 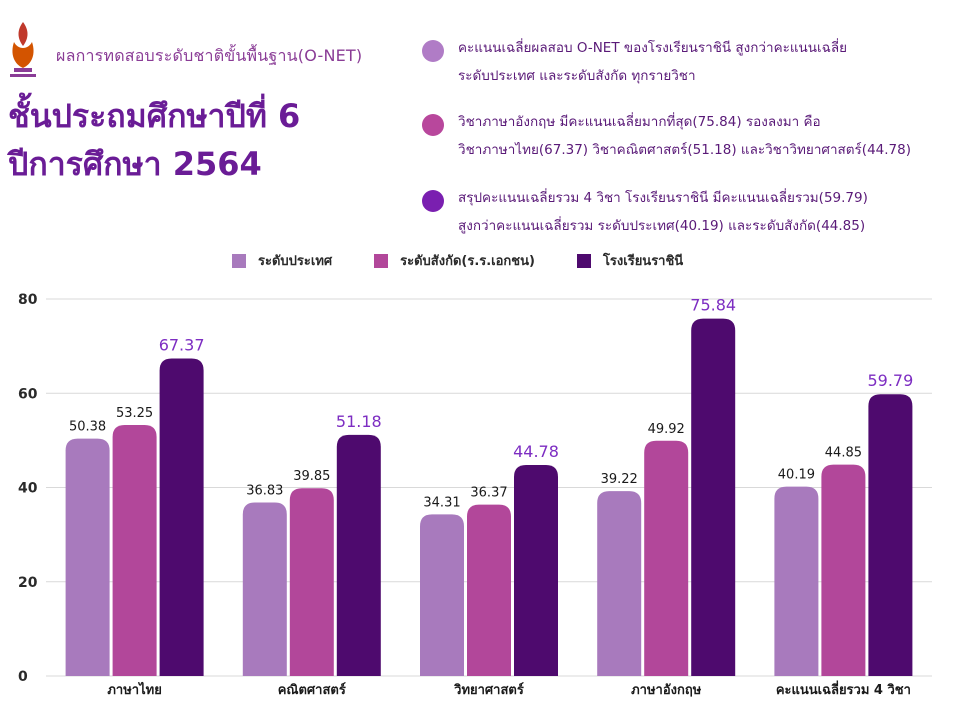 I want to click on y-tick-label: 40, so click(x=28, y=489).